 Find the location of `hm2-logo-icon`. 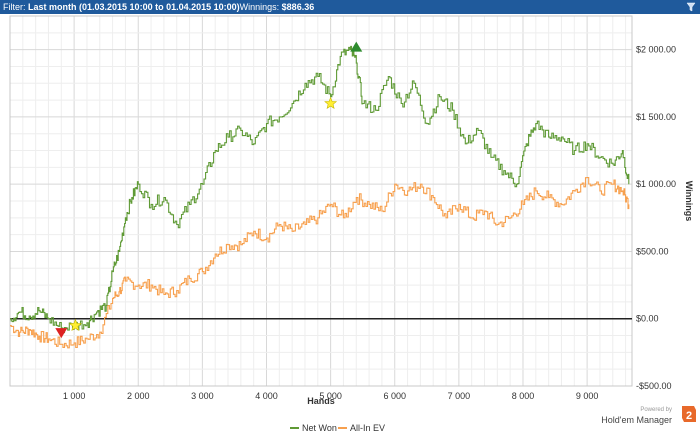

hm2-logo-icon is located at coordinates (689, 414).